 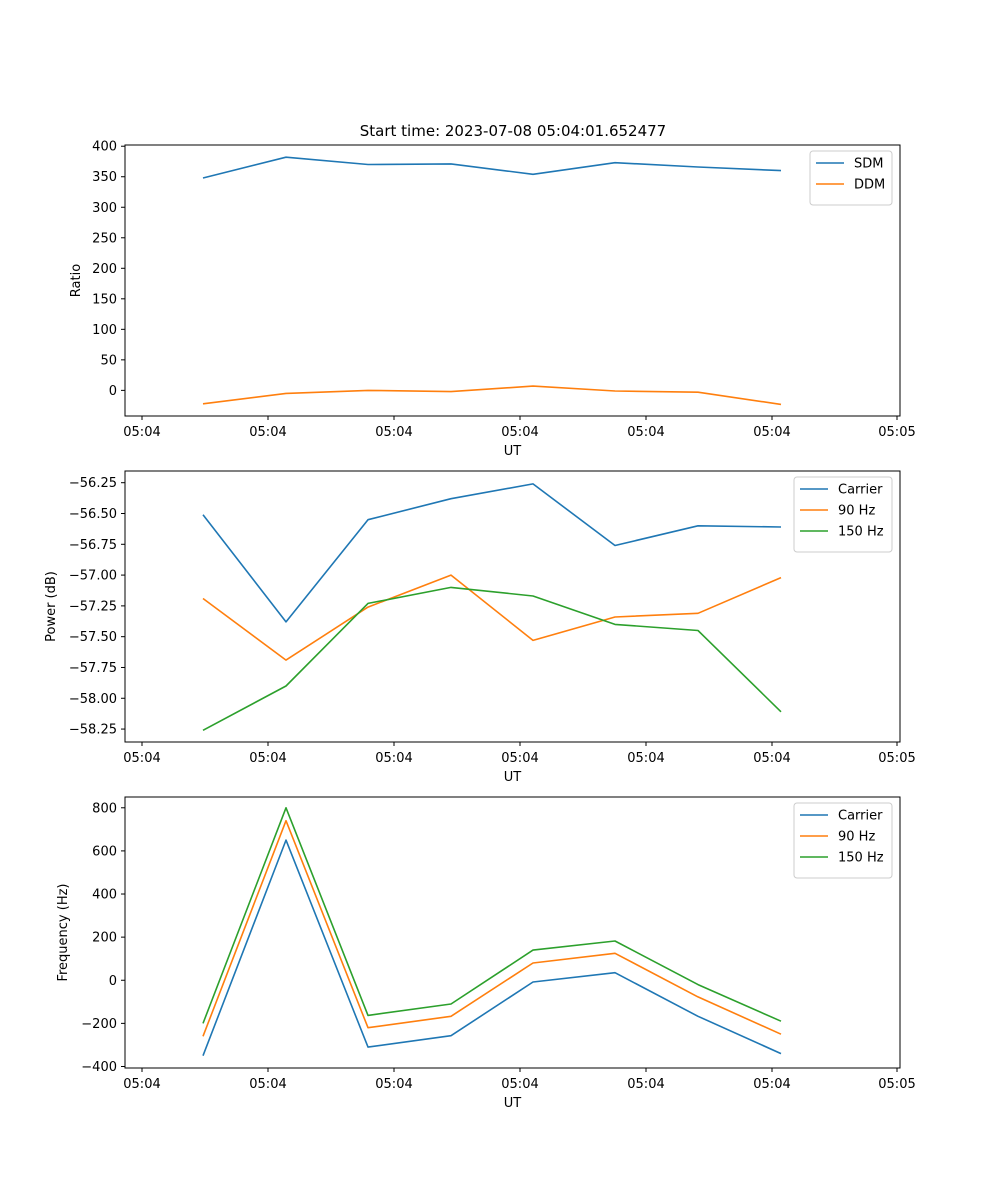 I want to click on y-tick-label: −57.50, so click(x=93, y=637).